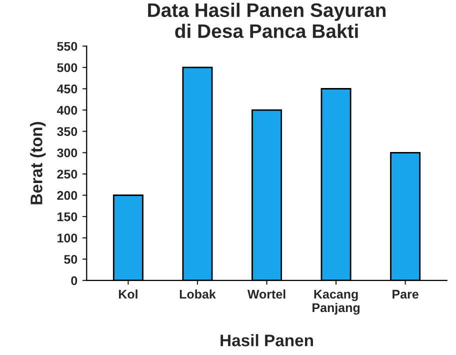  What do you see at coordinates (67, 153) in the screenshot?
I see `y-tick-label: 300` at bounding box center [67, 153].